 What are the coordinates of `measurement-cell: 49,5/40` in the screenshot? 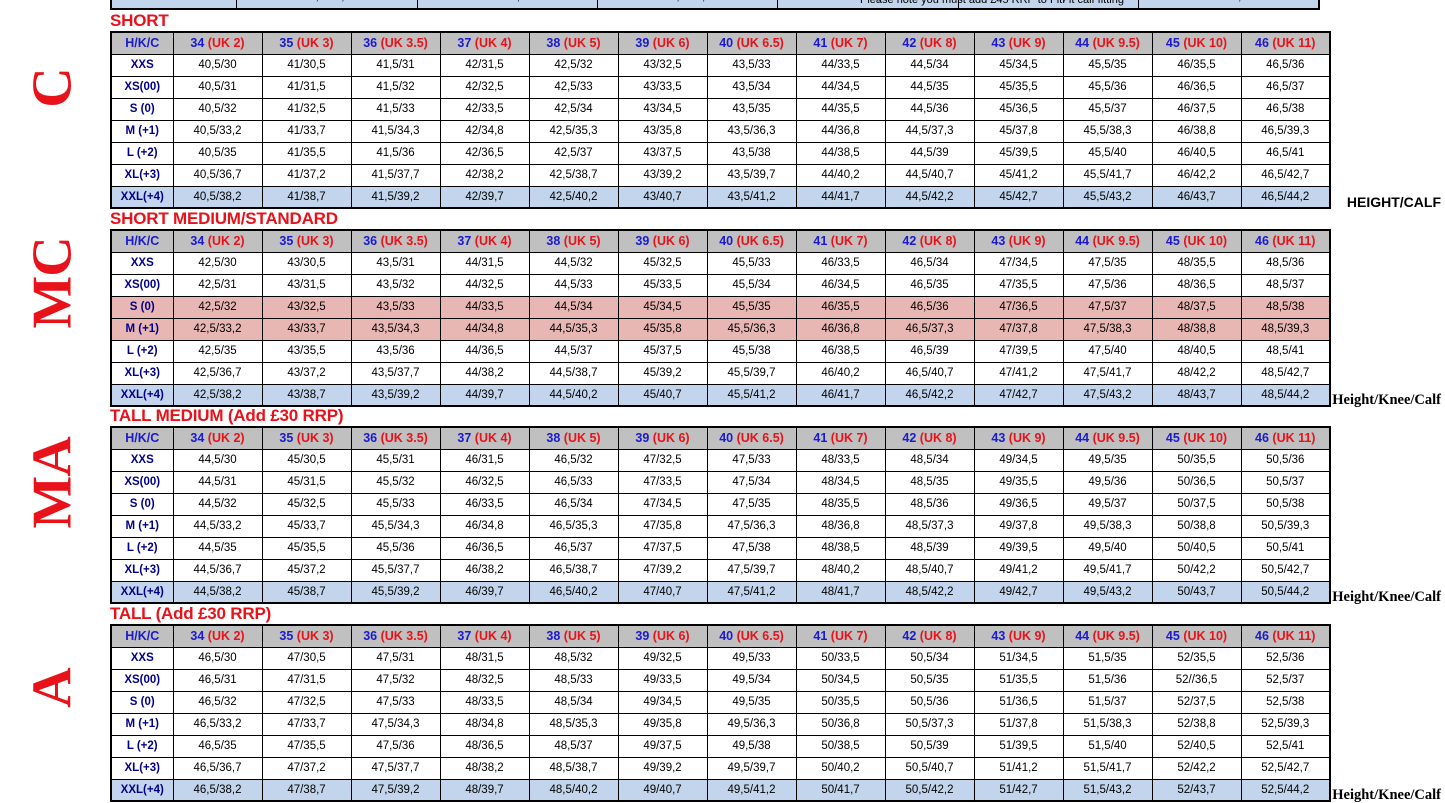 It's located at (1107, 548).